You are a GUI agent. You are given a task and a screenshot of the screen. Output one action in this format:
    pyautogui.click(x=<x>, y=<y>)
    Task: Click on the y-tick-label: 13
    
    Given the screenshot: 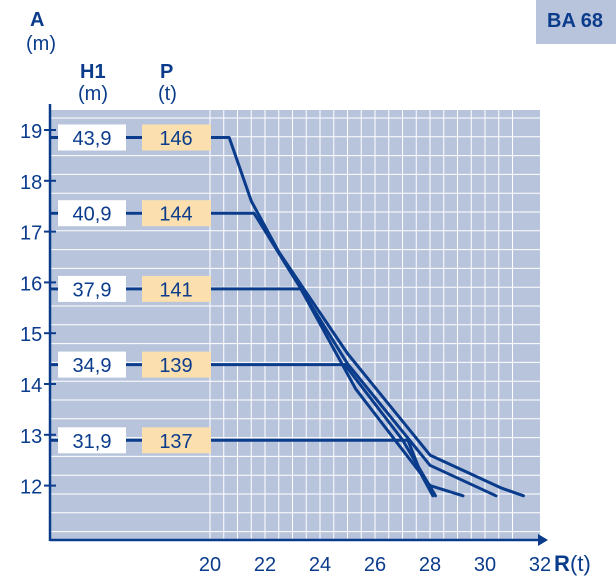 What is the action you would take?
    pyautogui.click(x=31, y=437)
    